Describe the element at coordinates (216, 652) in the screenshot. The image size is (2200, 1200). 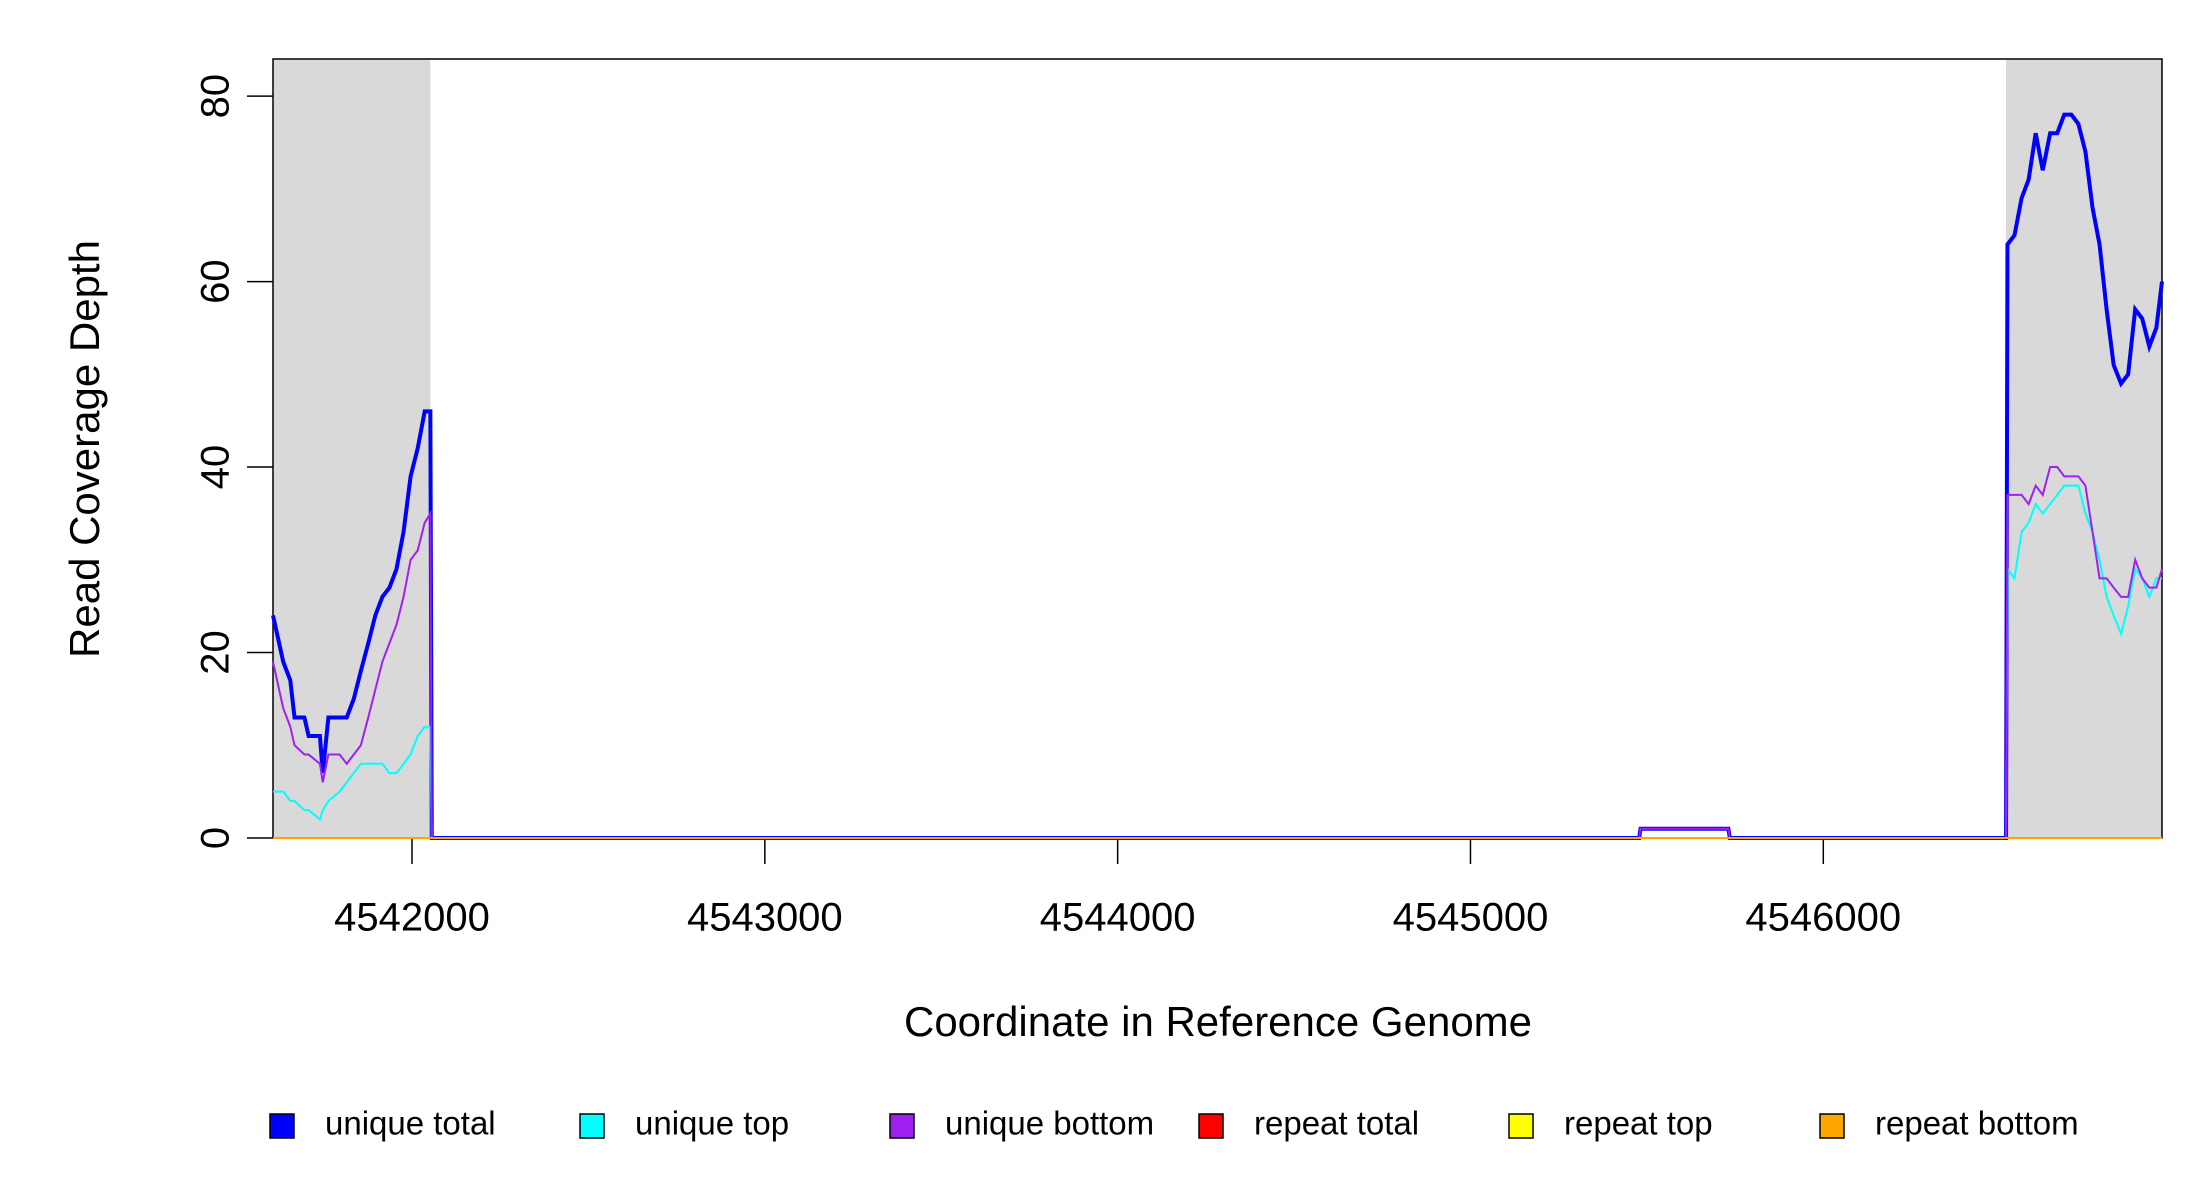
I see `y-tick-label: 20` at that location.